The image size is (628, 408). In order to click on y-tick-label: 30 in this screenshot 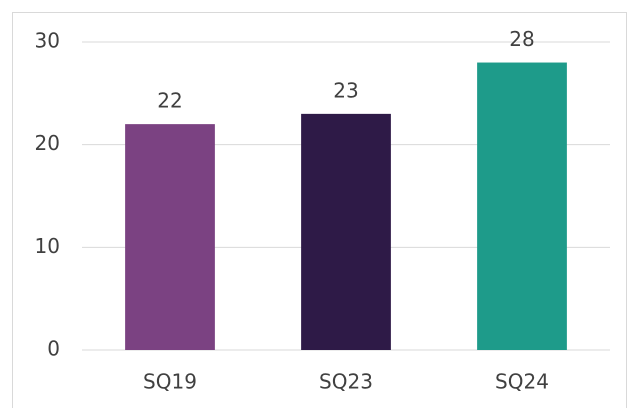, I will do `click(47, 41)`.